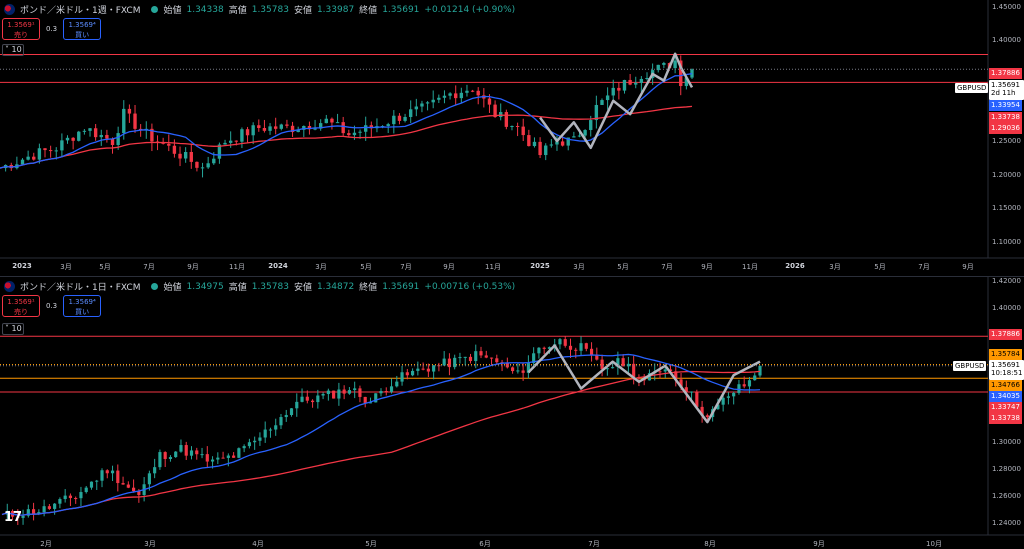  I want to click on tradingview-logo-icon: 𝟭𝟳, so click(13, 517).